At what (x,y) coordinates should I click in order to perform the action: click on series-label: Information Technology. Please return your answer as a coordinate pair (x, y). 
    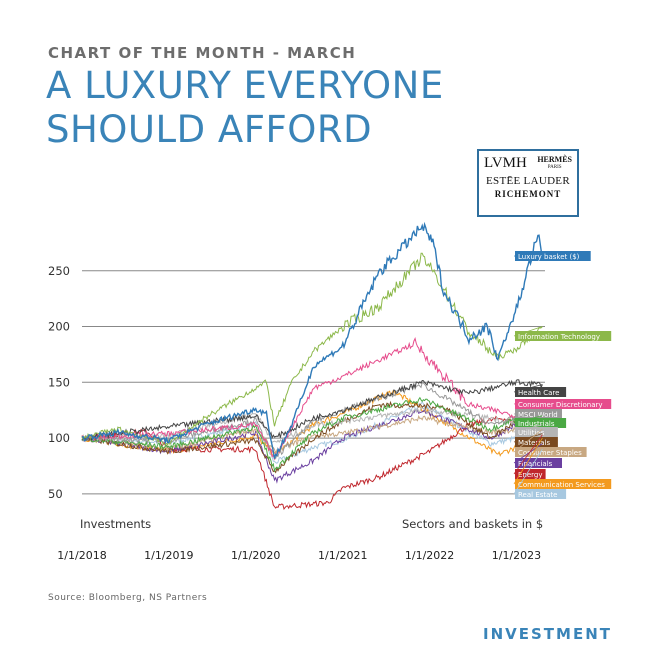
    Looking at the image, I should click on (559, 337).